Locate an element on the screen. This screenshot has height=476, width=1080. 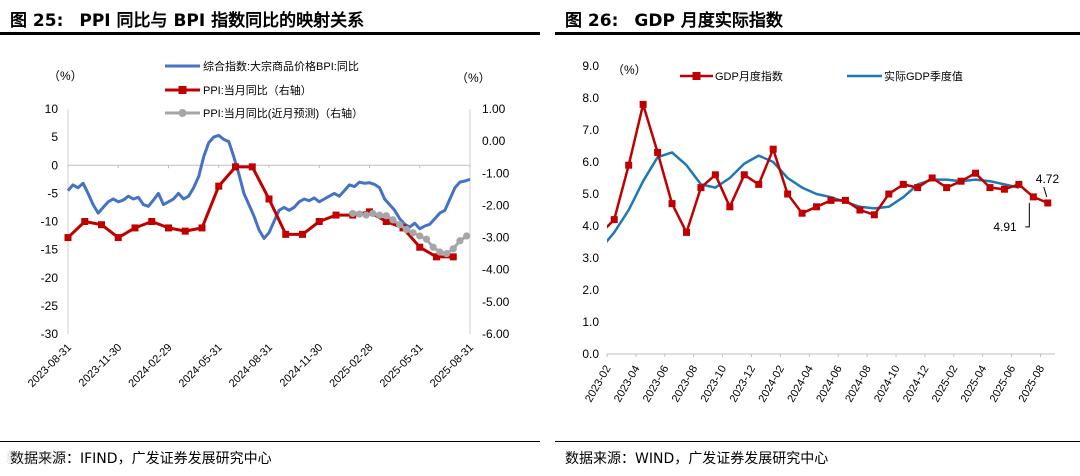
x-tick-label: 2023-12 is located at coordinates (743, 384).